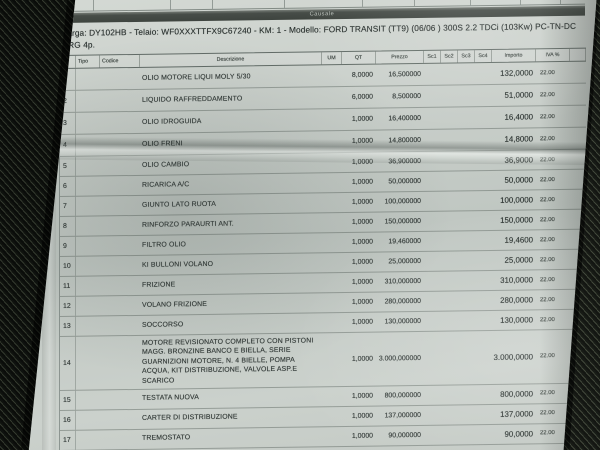 The image size is (600, 450). What do you see at coordinates (400, 57) in the screenshot?
I see `col-header-prezzo: Prezzo` at bounding box center [400, 57].